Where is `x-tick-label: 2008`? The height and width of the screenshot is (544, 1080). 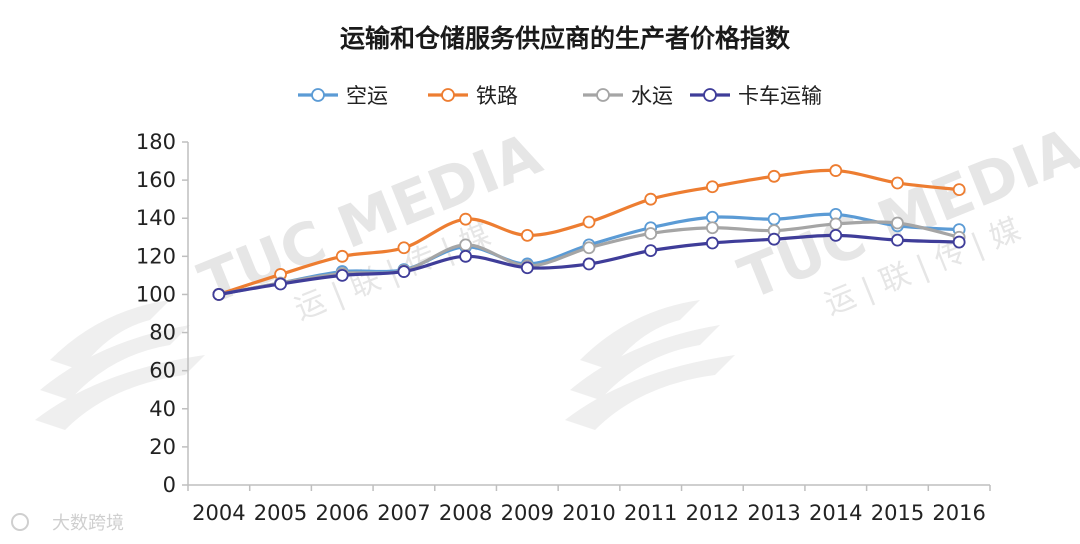 x-tick-label: 2008 is located at coordinates (465, 513).